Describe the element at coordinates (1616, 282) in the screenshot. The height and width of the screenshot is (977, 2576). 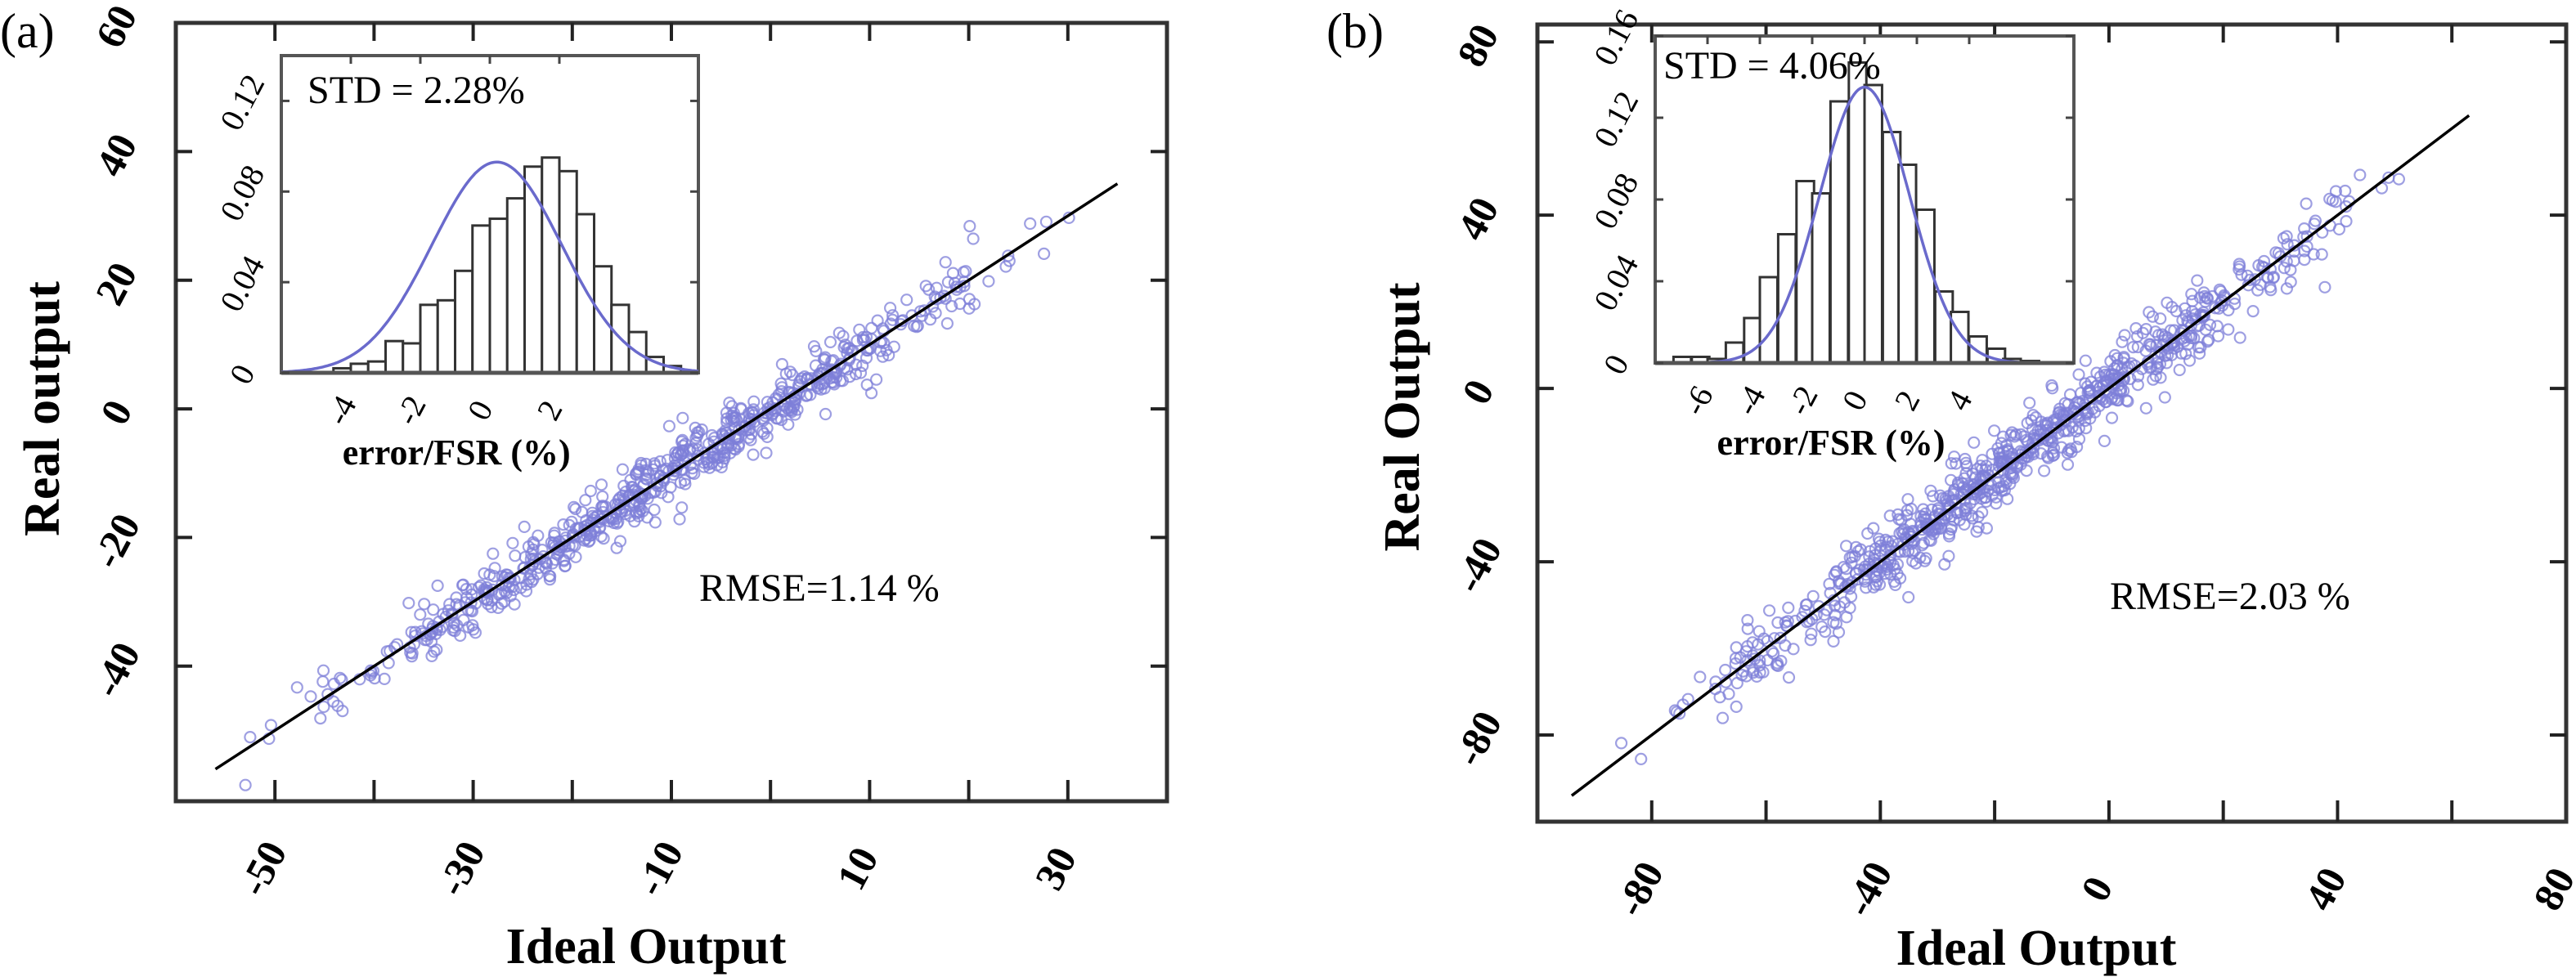
I see `inset-y-tick-label: 0.04` at that location.